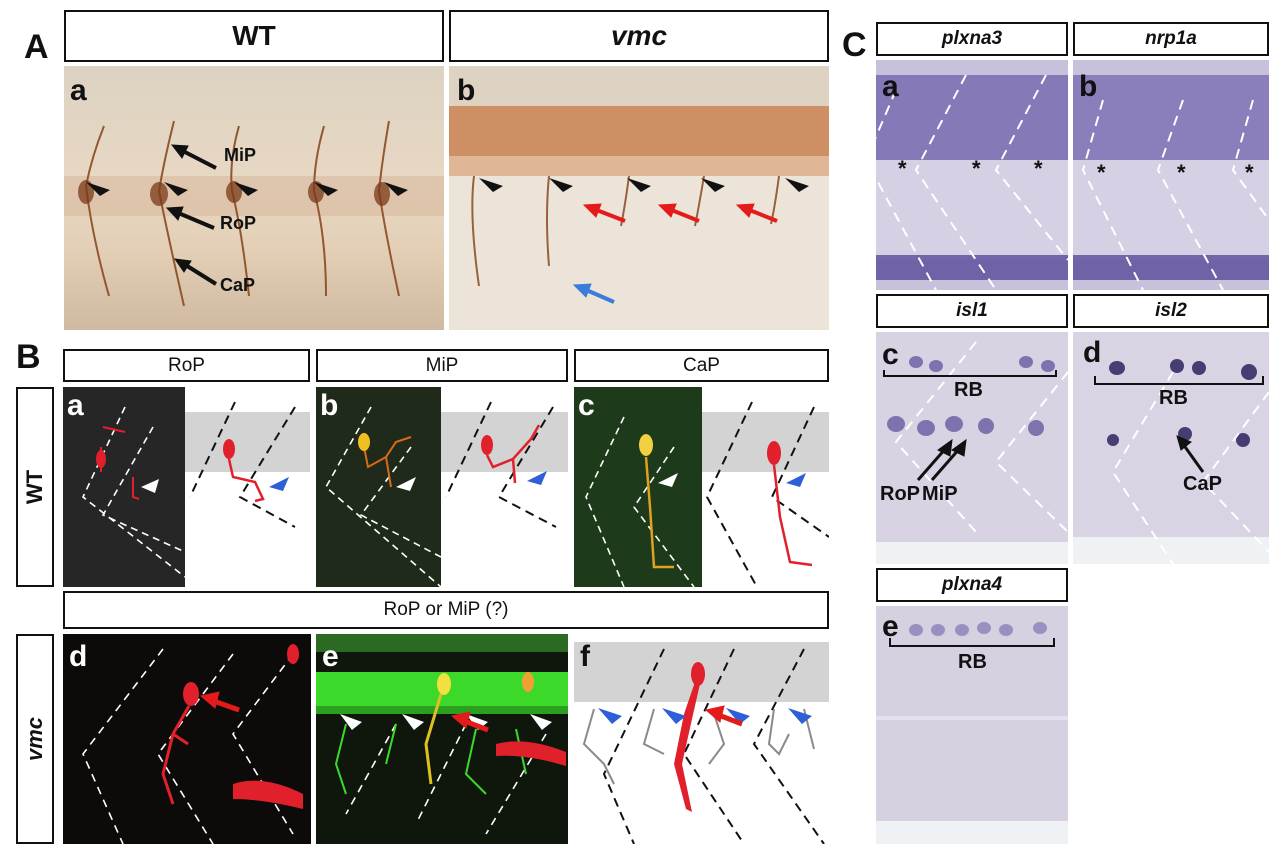 This screenshot has height=855, width=1280. I want to click on panel-b-b-drawing, so click(504, 487).